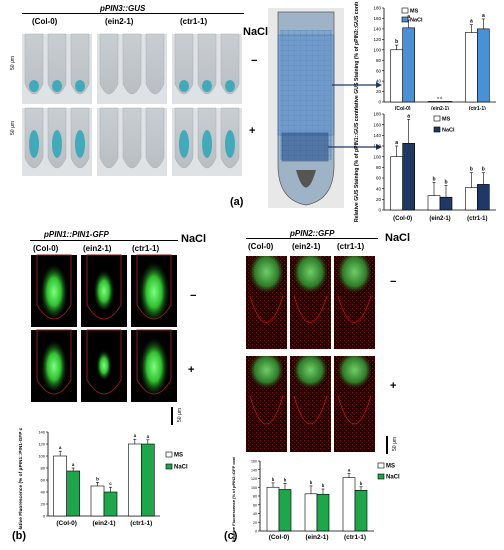  I want to click on panel-b-genotype-ein2: (ein2-1), so click(97, 248).